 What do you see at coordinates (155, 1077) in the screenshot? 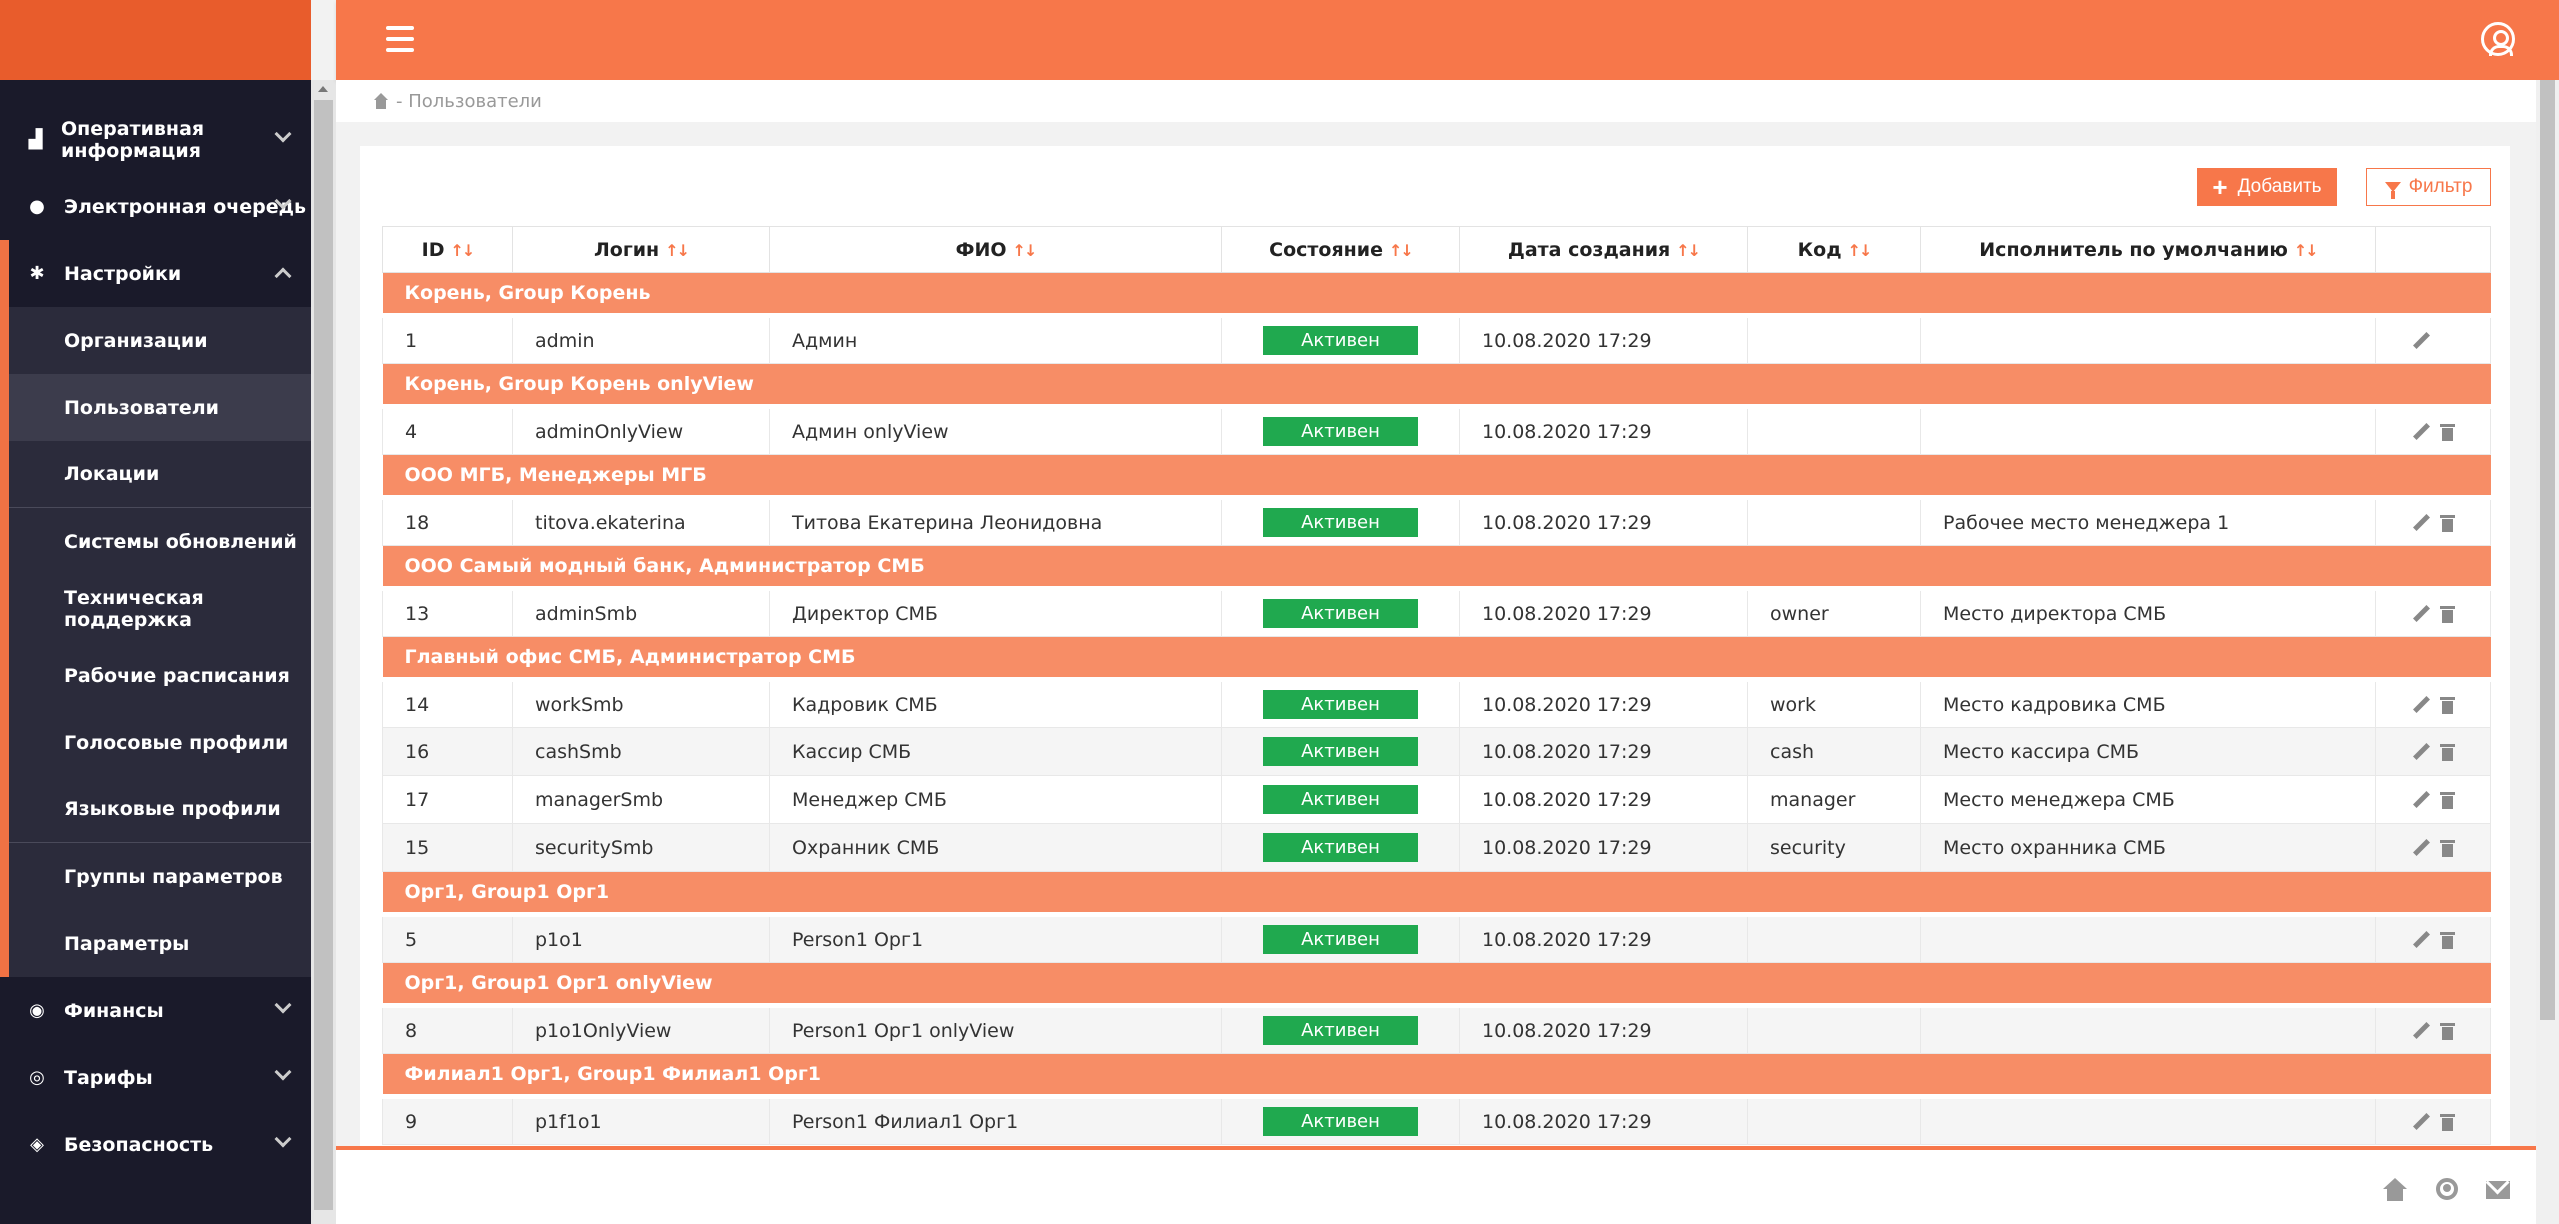
I see `sidebar-item-tariffs: ◎ Тарифы` at bounding box center [155, 1077].